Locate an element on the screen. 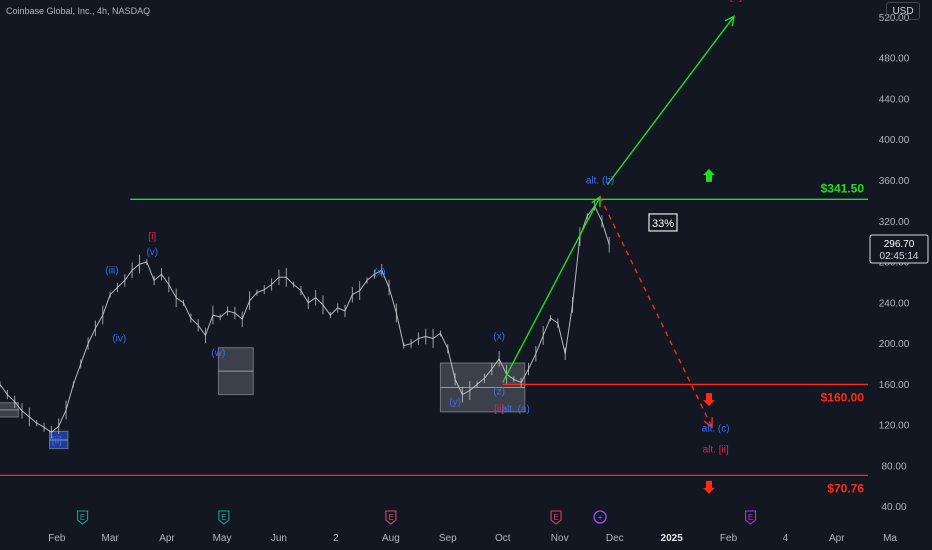  chart-overlays: 33% is located at coordinates (663, 222).